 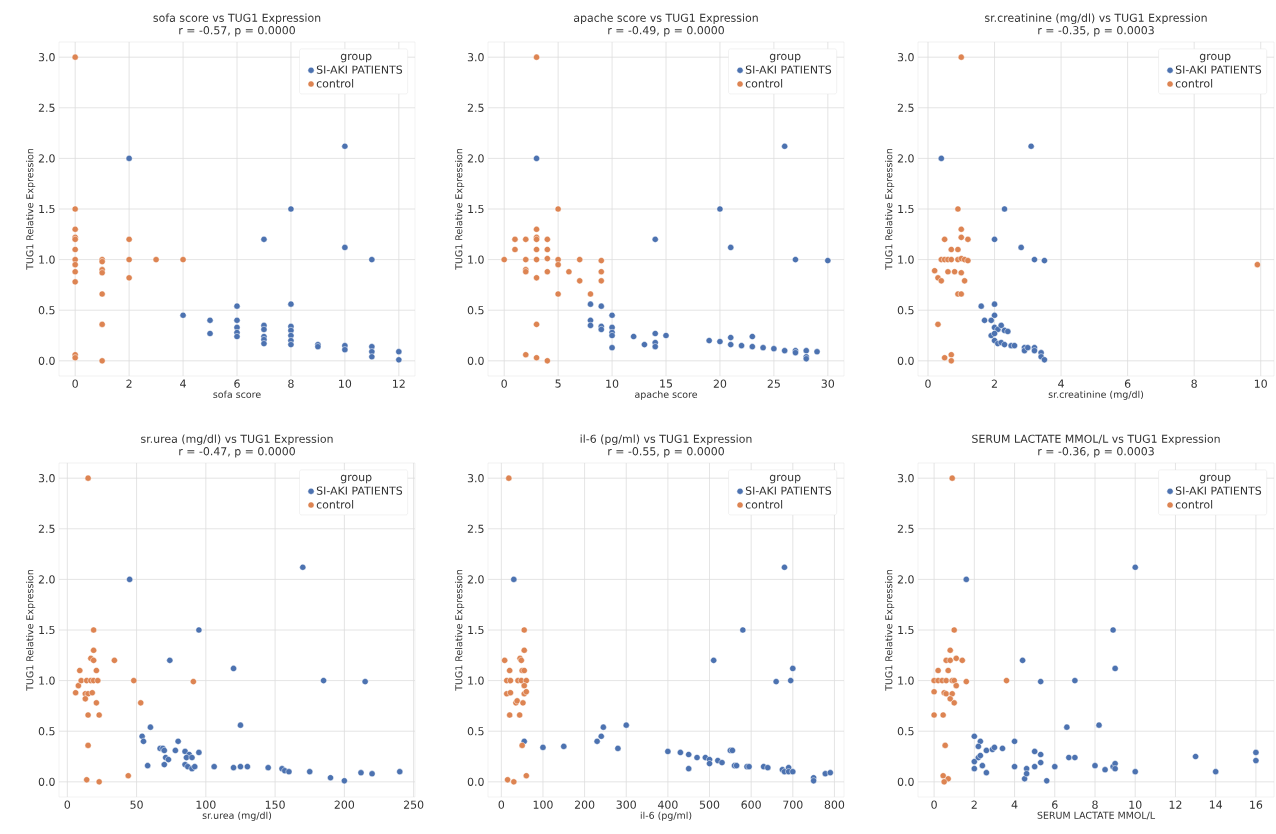 I want to click on x-tick-label: 250, so click(x=413, y=804).